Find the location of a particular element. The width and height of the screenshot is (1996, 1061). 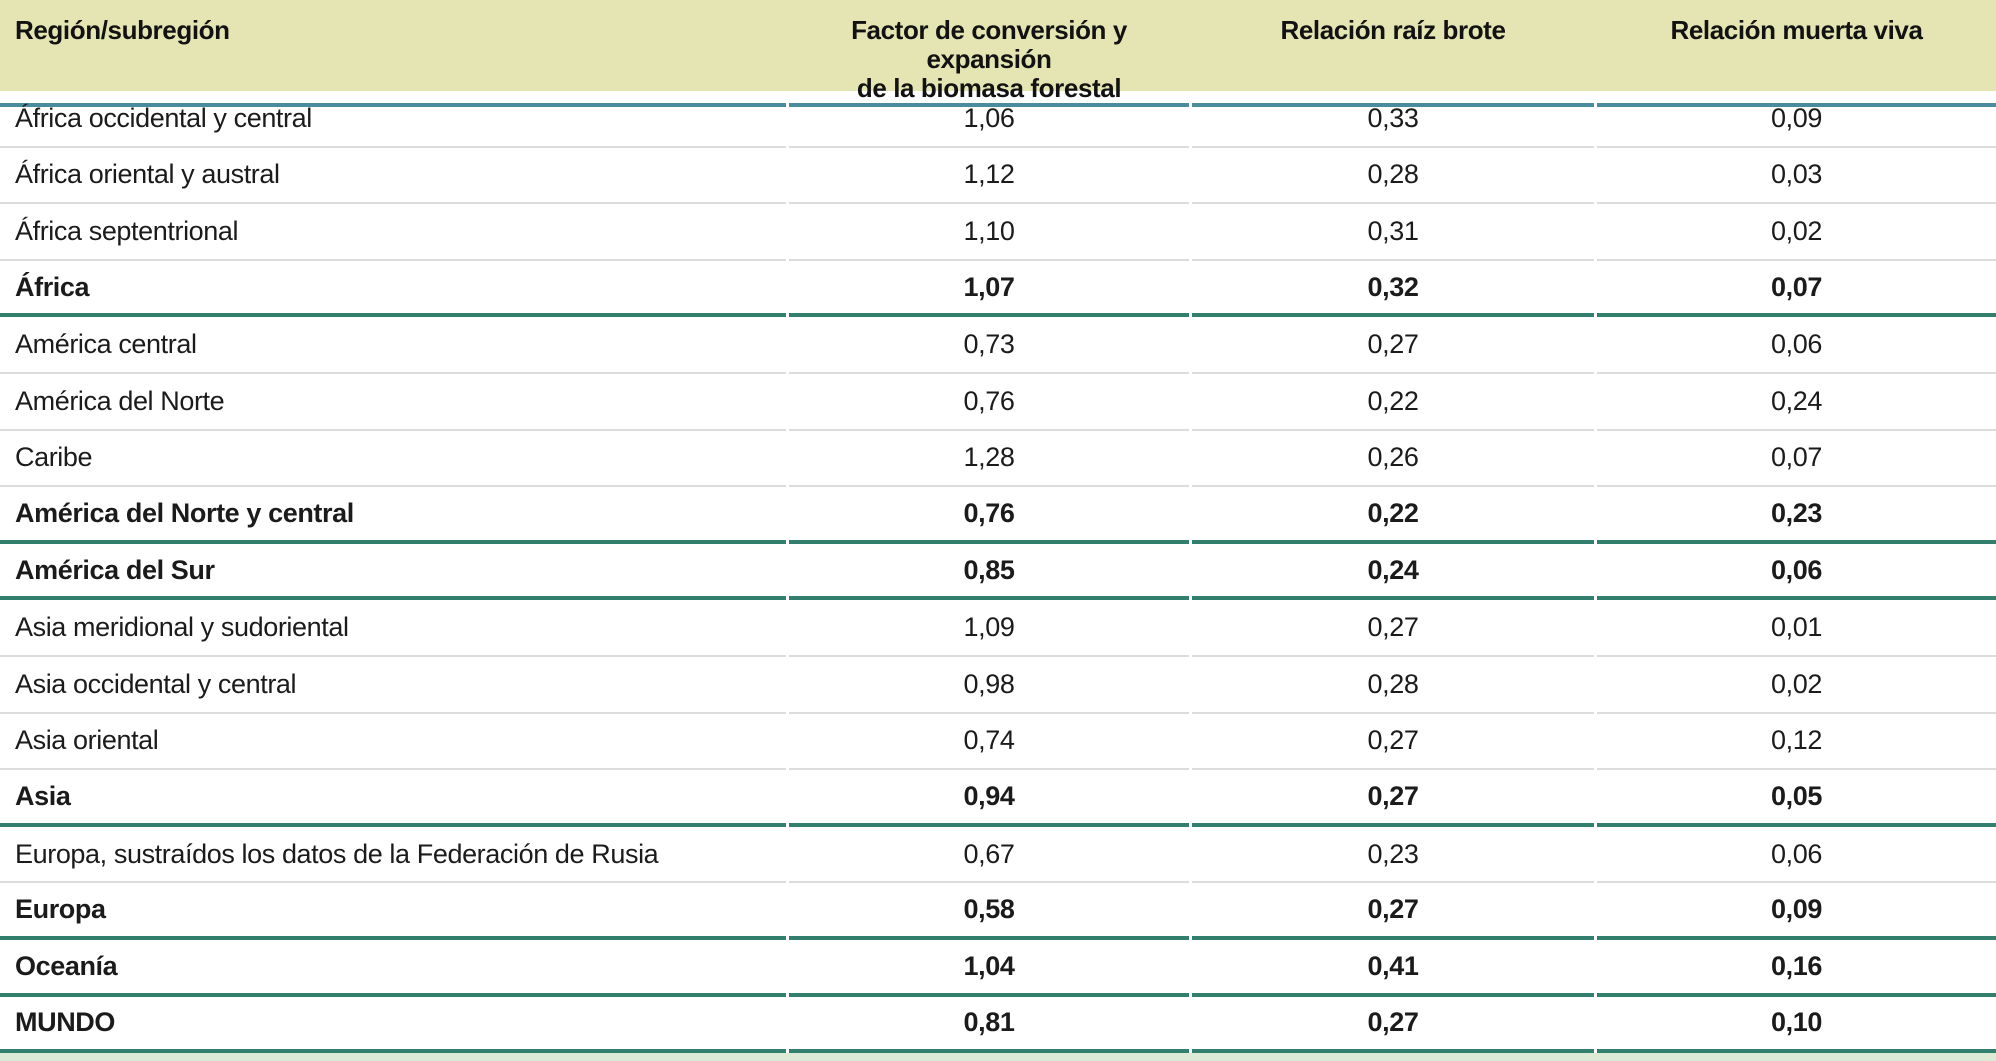

root-shoot-cell: 0,24 is located at coordinates (1393, 572).